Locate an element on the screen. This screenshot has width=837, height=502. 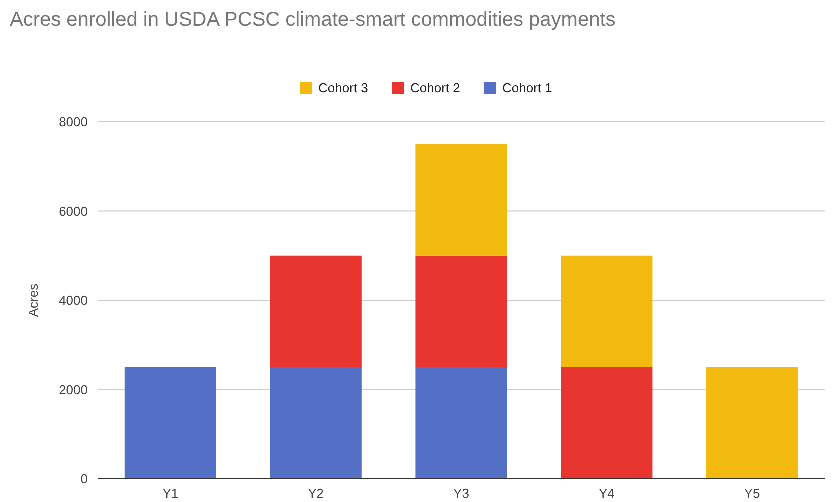
chart-title: Acres enrolled in USDA PCSC climate-smart commodities payments is located at coordinates (313, 20).